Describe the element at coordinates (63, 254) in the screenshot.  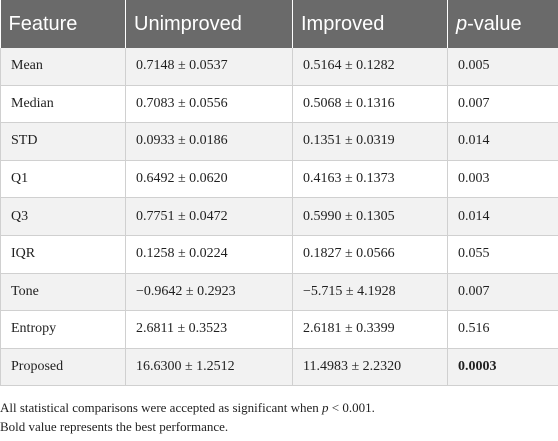
I see `cell-feature: IQR` at that location.